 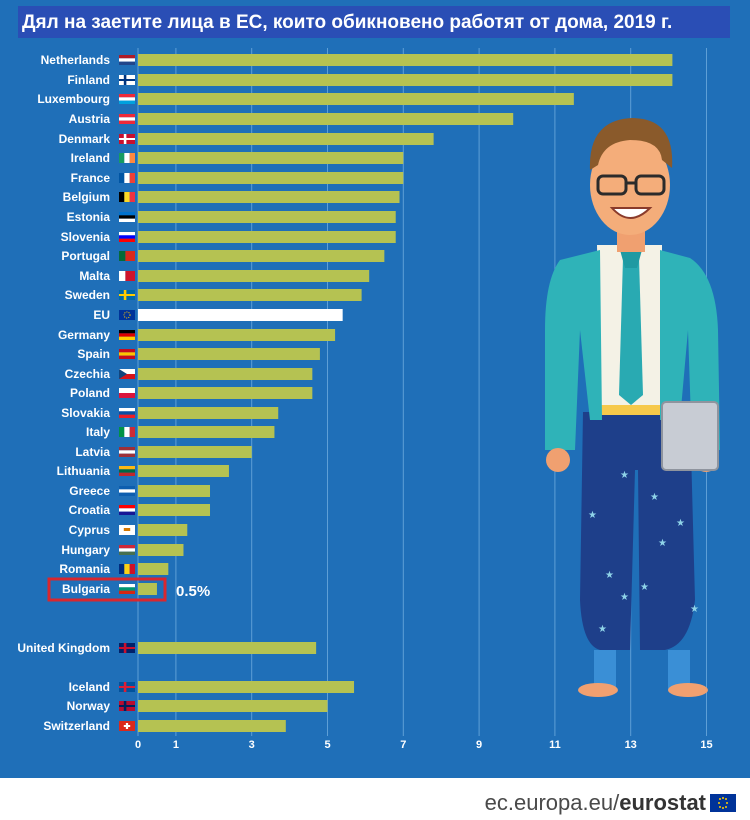 What do you see at coordinates (127, 687) in the screenshot?
I see `is-flag-icon` at bounding box center [127, 687].